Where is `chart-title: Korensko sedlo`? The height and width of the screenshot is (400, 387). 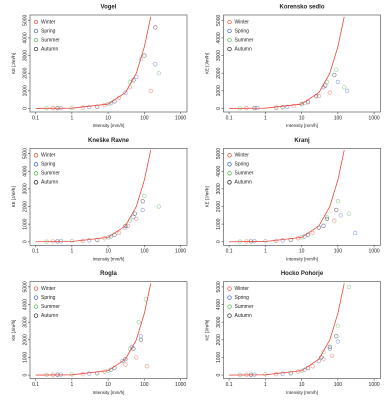 chart-title: Korensko sedlo is located at coordinates (301, 8).